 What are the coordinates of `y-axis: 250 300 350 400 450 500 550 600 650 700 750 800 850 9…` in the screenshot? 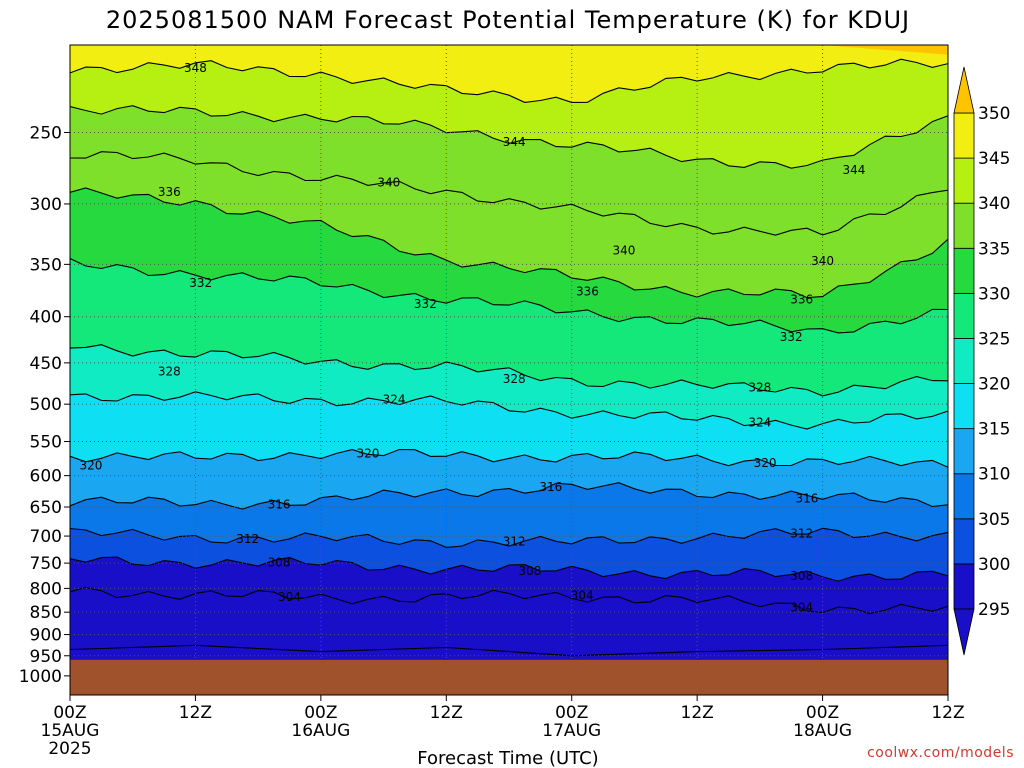 It's located at (44, 405).